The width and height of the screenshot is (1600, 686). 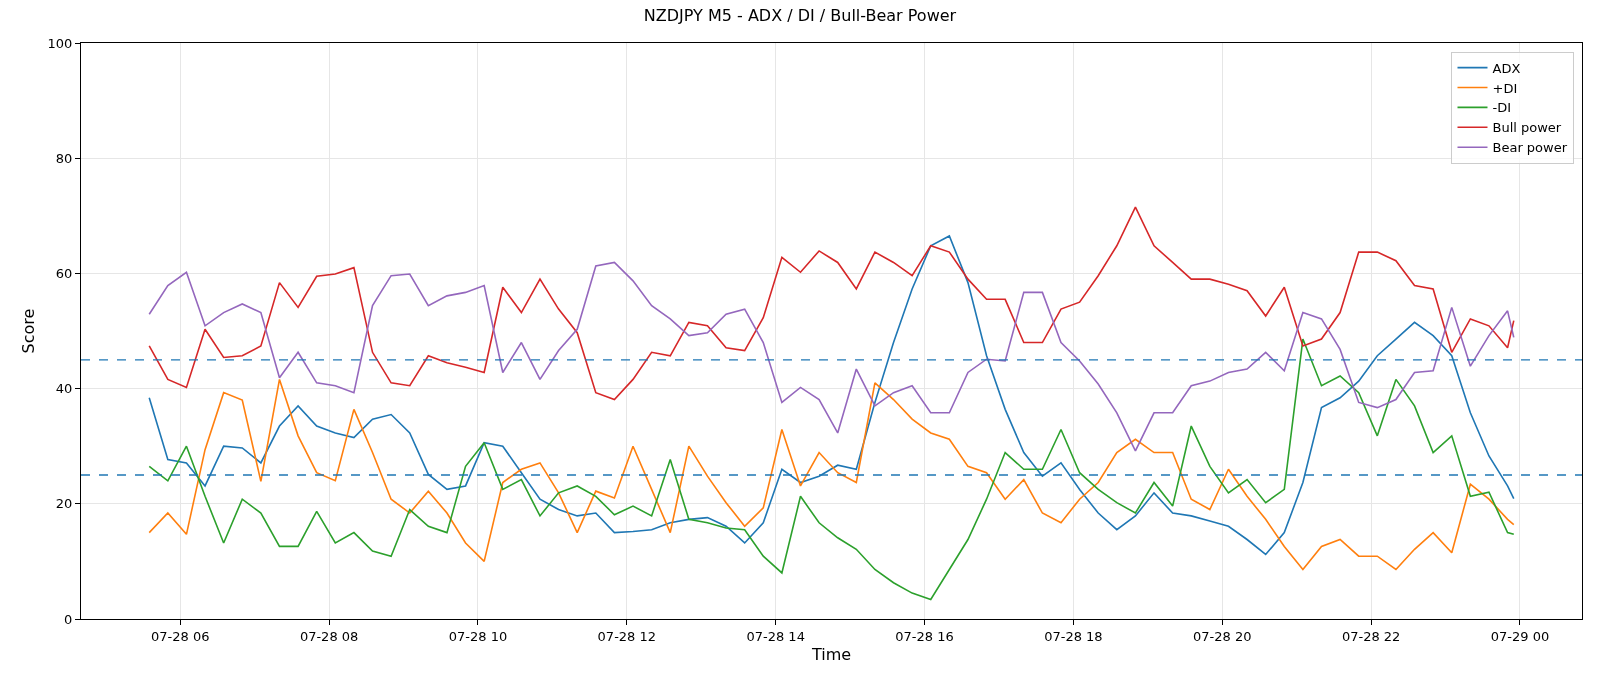 I want to click on x-tick-label: 07-28 12, so click(x=627, y=636).